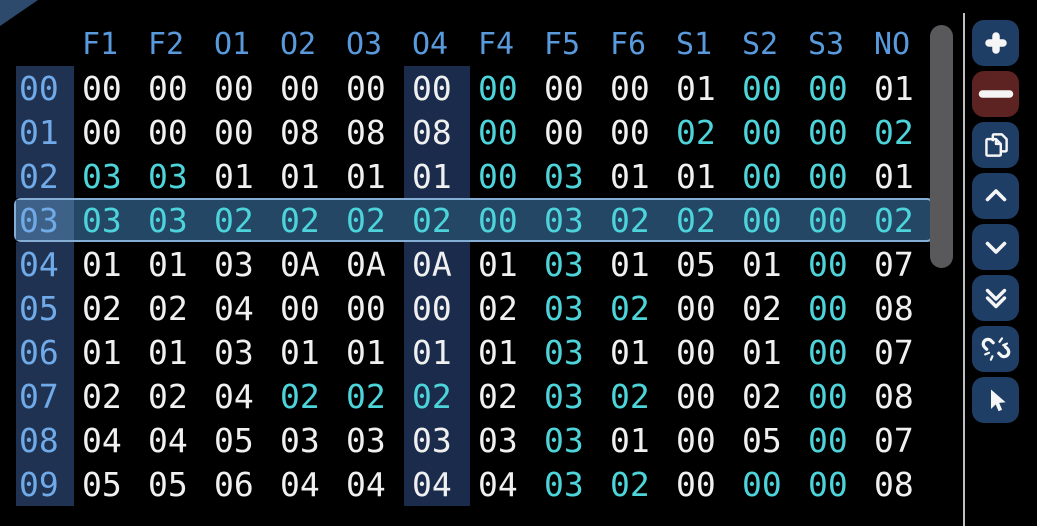  I want to click on table-row-06: 06 01 01 03 01 01 01 01 03 01 00 01 00 07, so click(475, 352).